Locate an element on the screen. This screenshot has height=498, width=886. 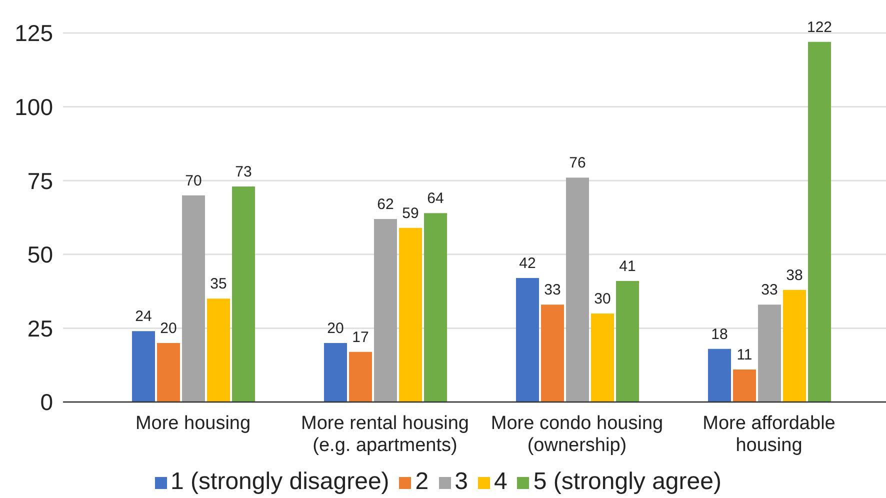
x-tick-label: More condo housing (ownership) is located at coordinates (577, 434).